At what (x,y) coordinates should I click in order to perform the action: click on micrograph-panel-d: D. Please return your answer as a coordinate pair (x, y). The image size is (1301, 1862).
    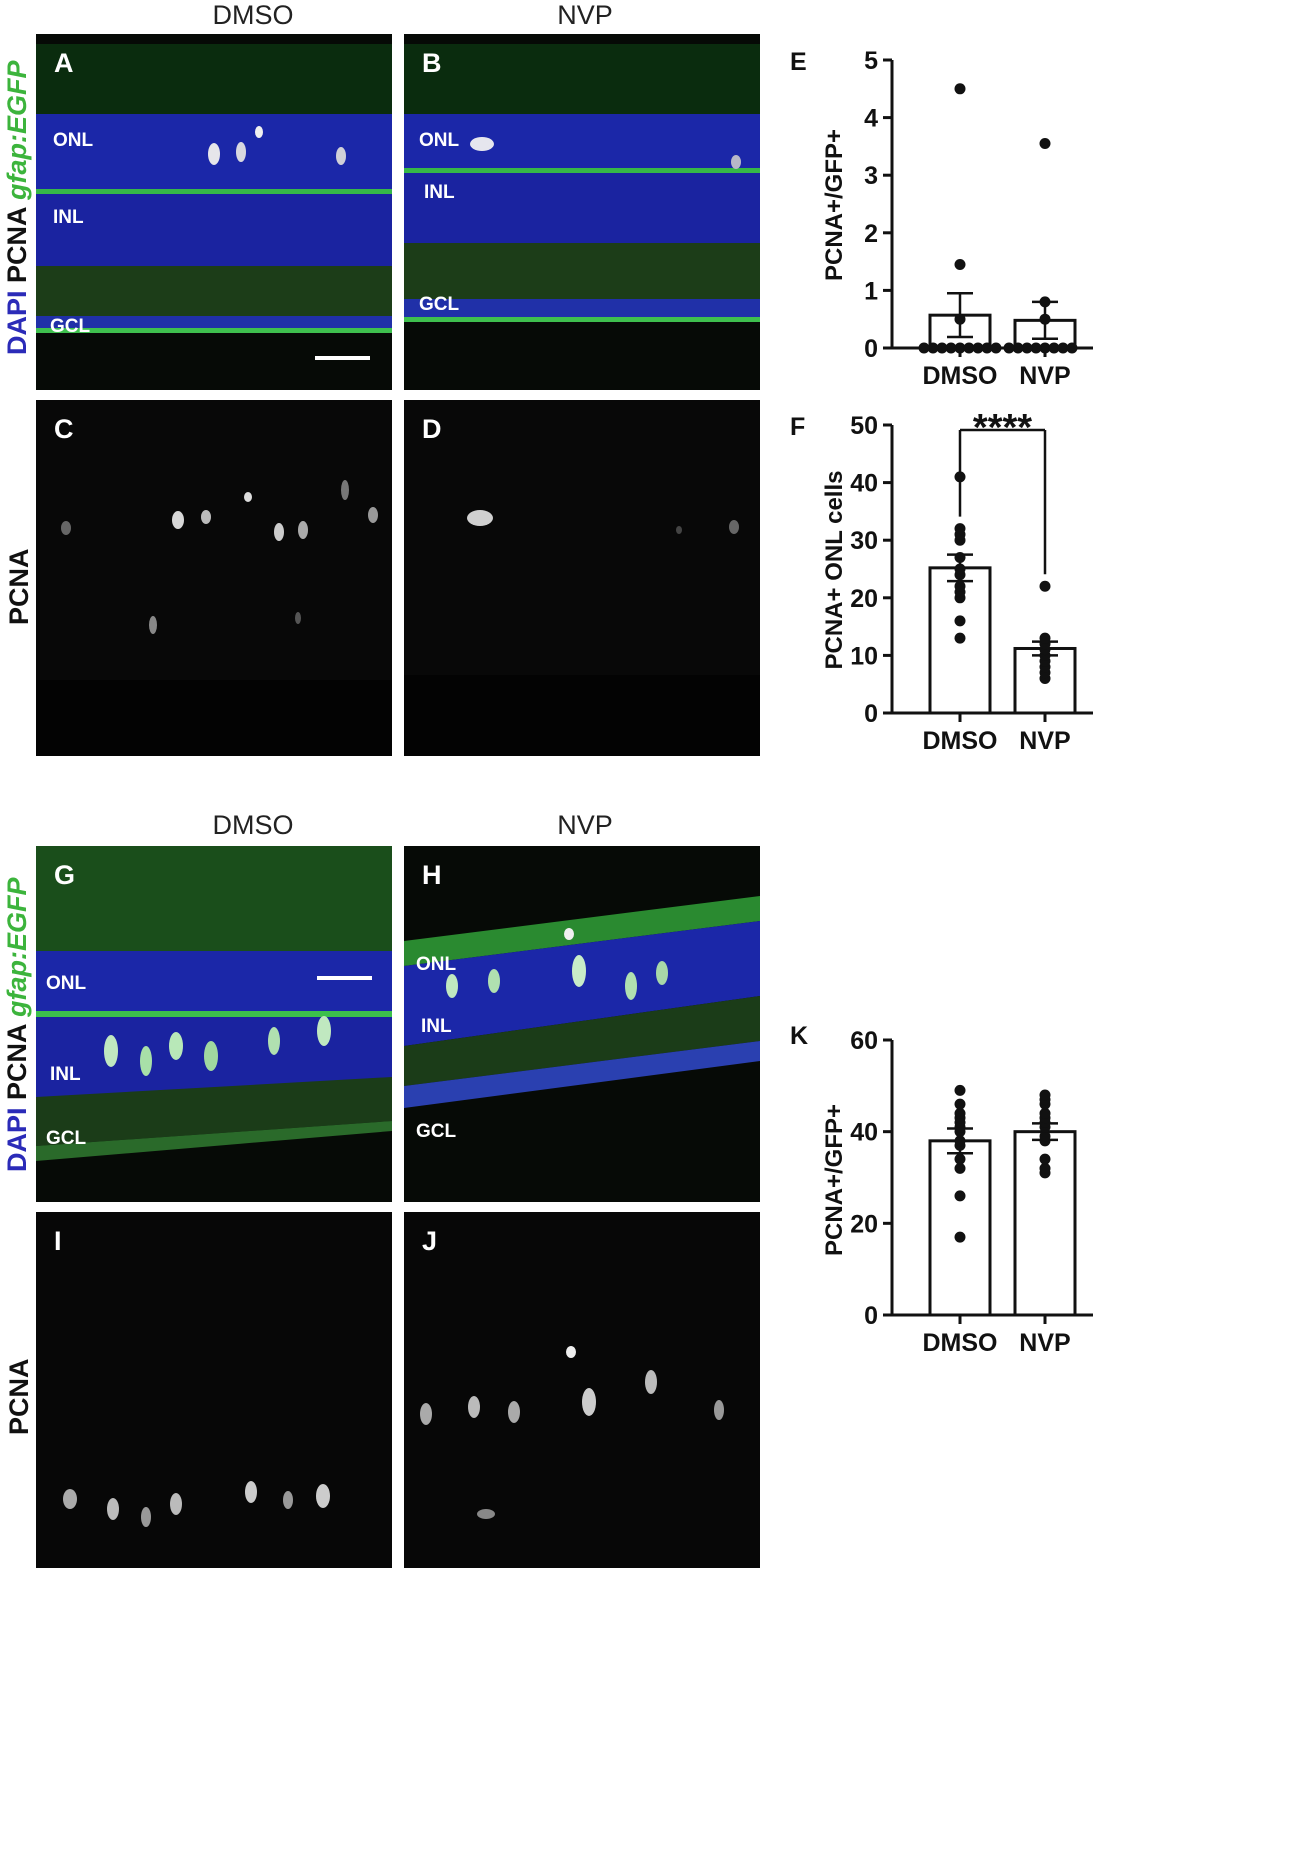
    Looking at the image, I should click on (582, 578).